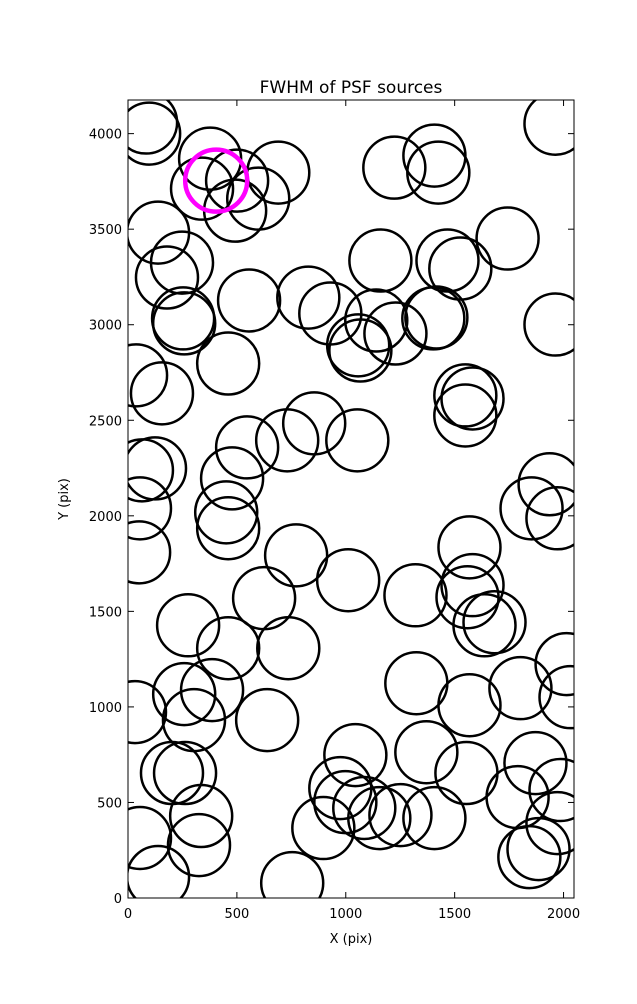 This screenshot has height=1004, width=637. What do you see at coordinates (105, 517) in the screenshot?
I see `y-tick-label: 2000` at bounding box center [105, 517].